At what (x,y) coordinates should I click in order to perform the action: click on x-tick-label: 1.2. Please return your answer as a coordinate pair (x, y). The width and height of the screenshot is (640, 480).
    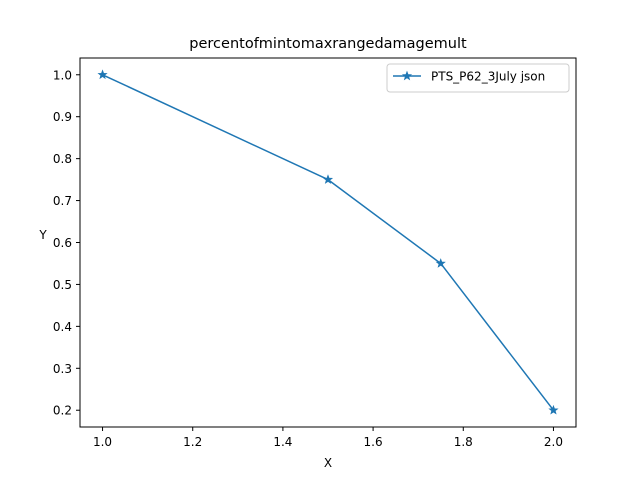
    Looking at the image, I should click on (192, 442).